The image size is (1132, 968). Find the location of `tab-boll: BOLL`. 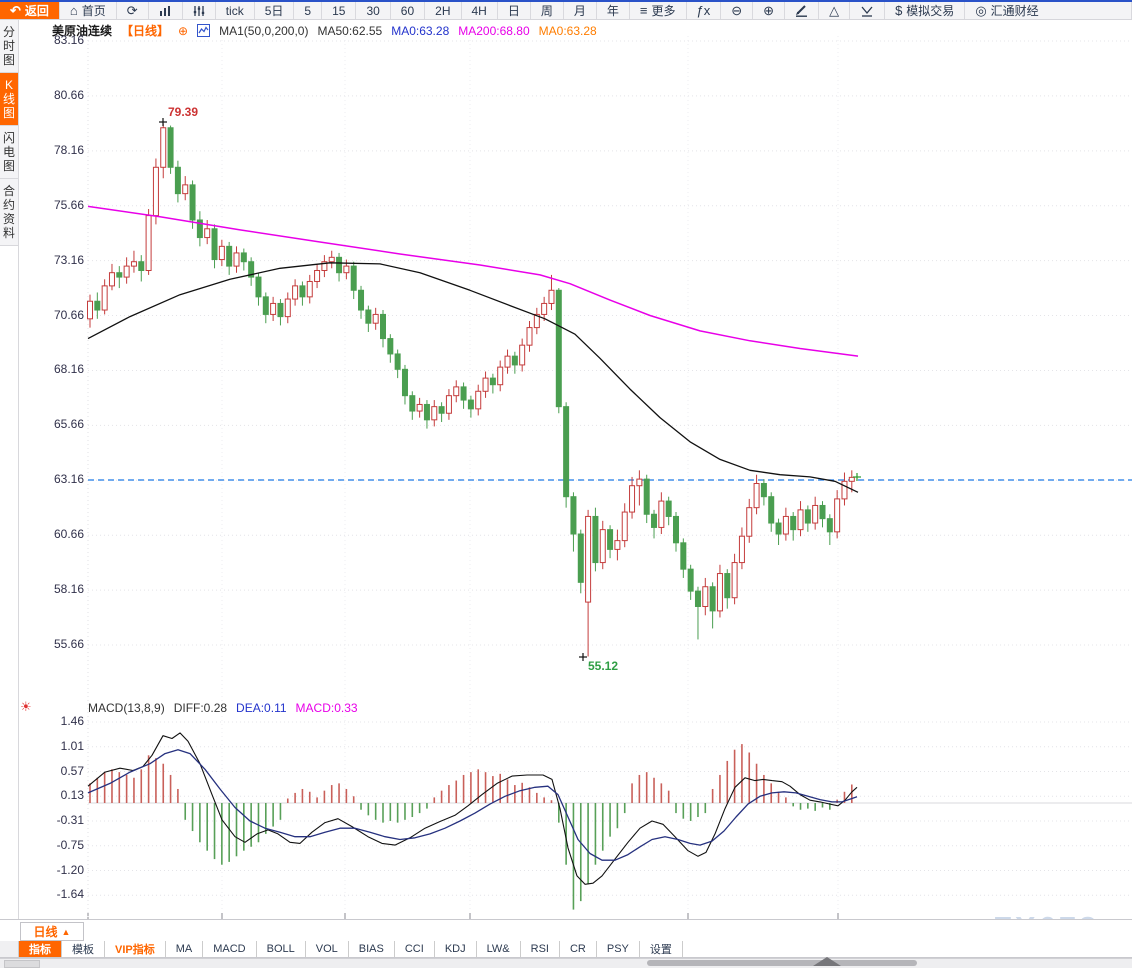

tab-boll: BOLL is located at coordinates (281, 949).